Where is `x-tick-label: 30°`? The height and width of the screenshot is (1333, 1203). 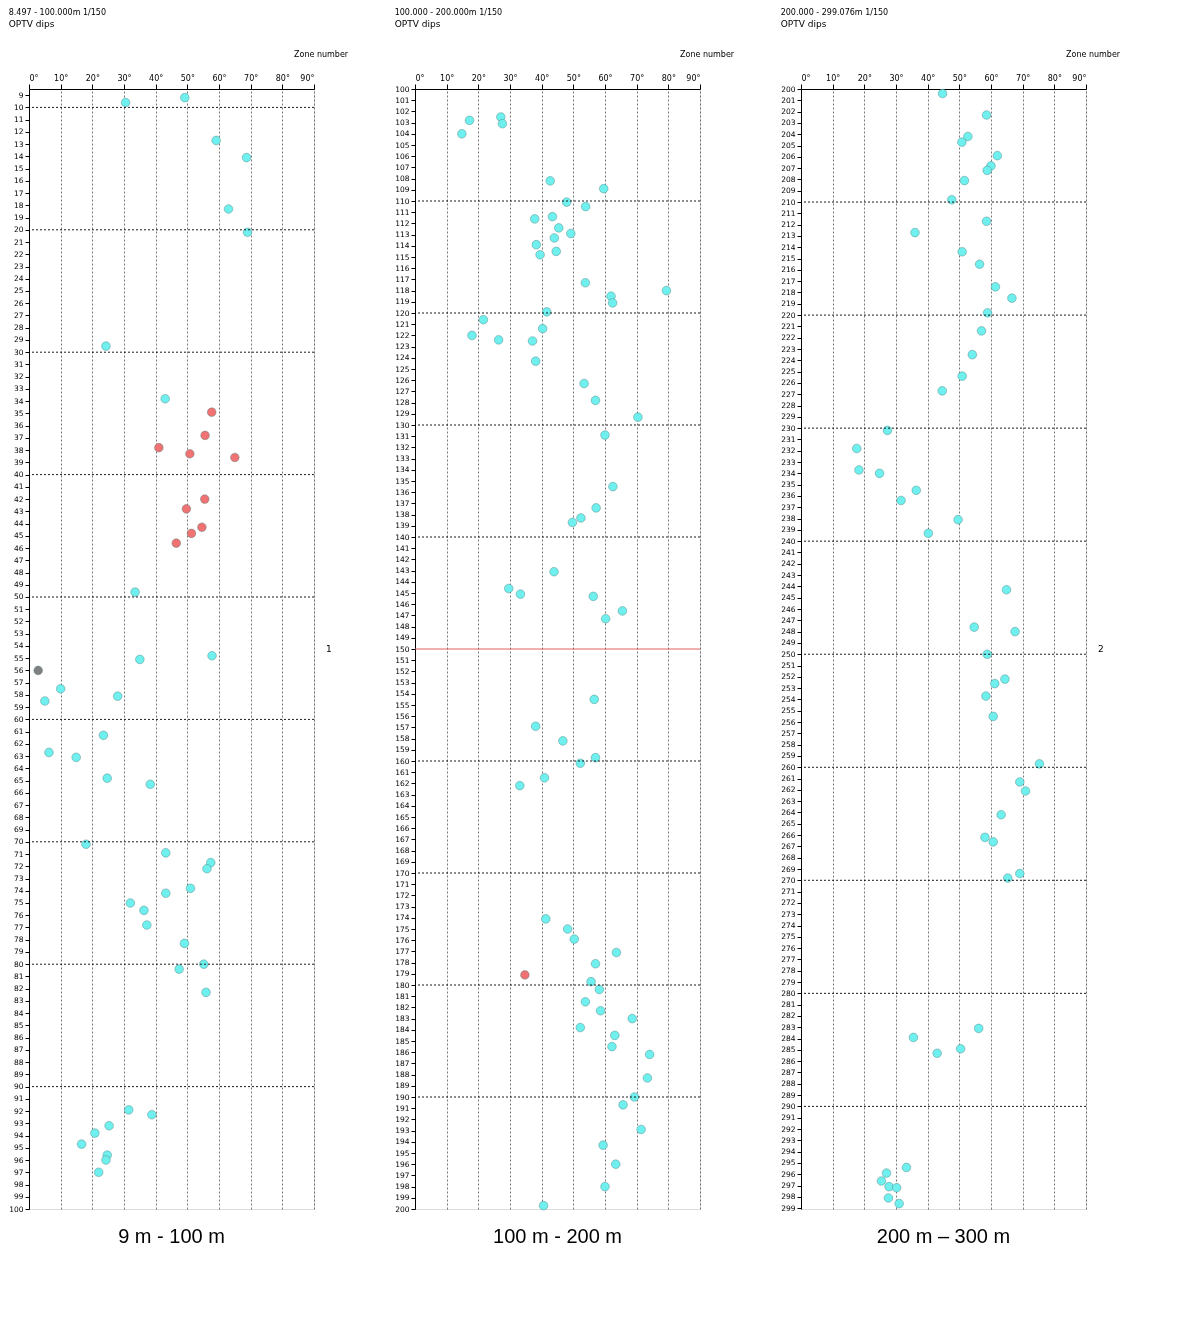 x-tick-label: 30° is located at coordinates (124, 78).